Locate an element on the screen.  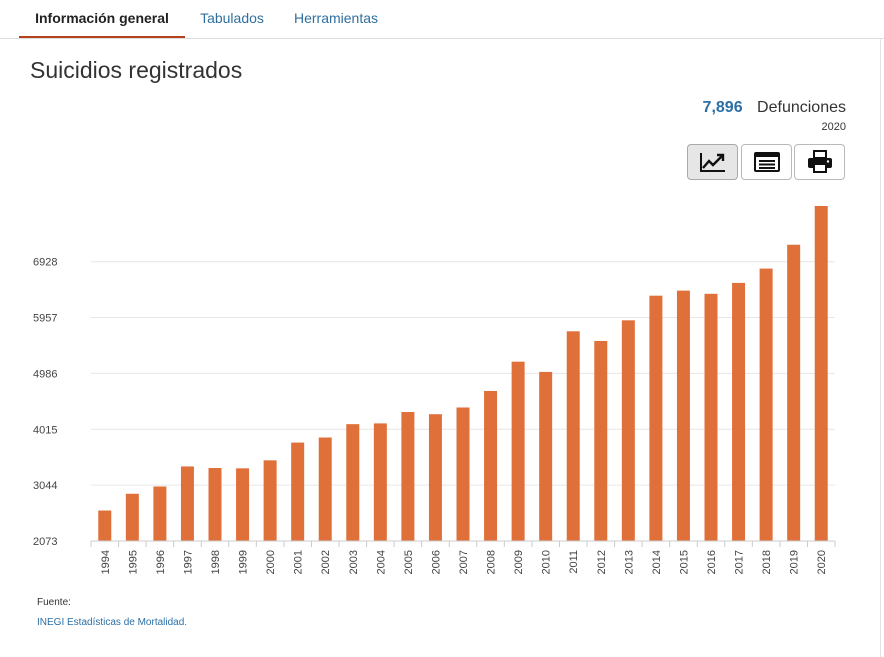
kpi-value: 7,896 is located at coordinates (722, 107).